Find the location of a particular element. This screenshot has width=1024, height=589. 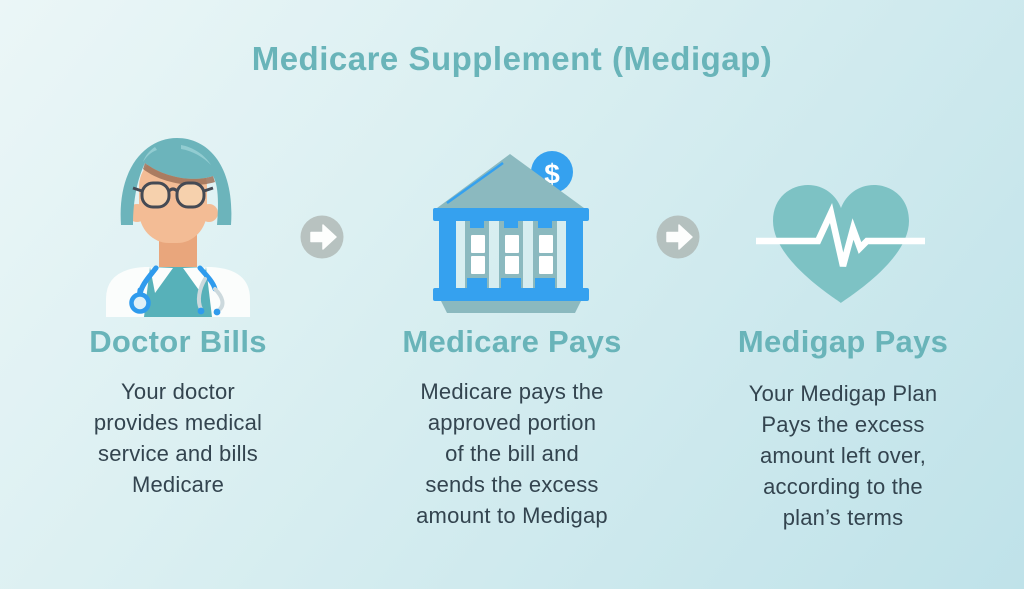

doctor-icon is located at coordinates (178, 227).